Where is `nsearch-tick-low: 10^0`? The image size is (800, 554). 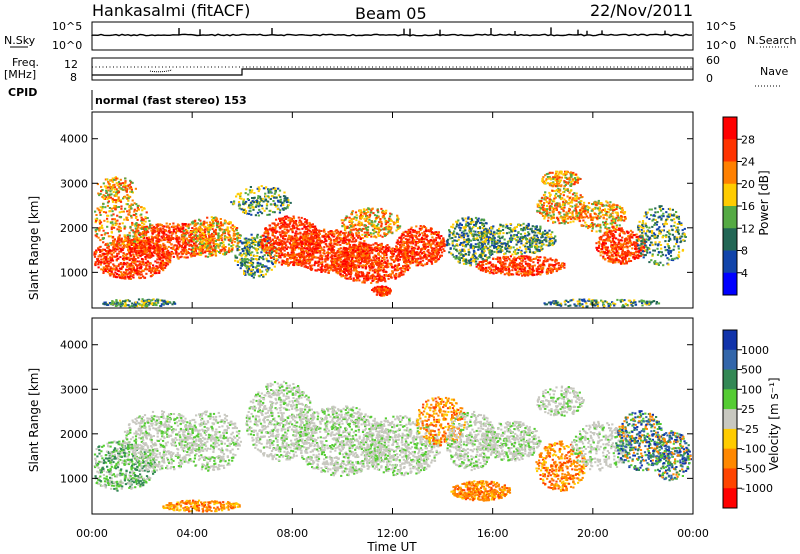
nsearch-tick-low: 10^0 is located at coordinates (721, 45).